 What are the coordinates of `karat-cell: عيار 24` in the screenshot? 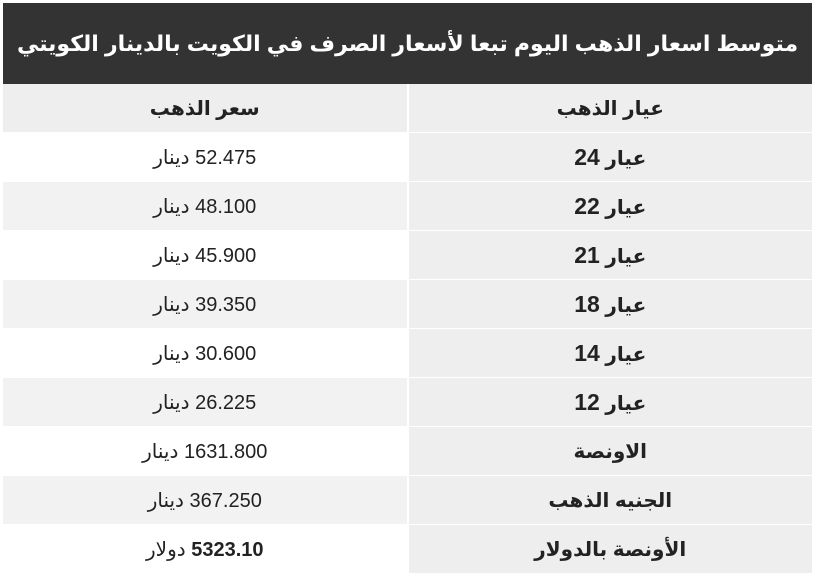 It's located at (609, 157).